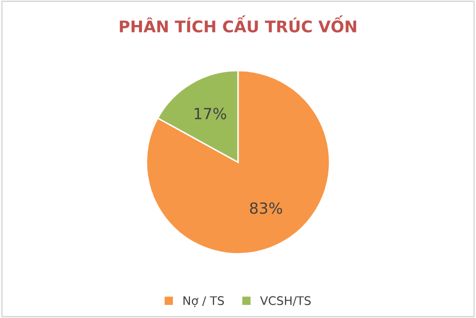 The height and width of the screenshot is (318, 476). Describe the element at coordinates (285, 301) in the screenshot. I see `legend-label: VCSH/TS` at that location.